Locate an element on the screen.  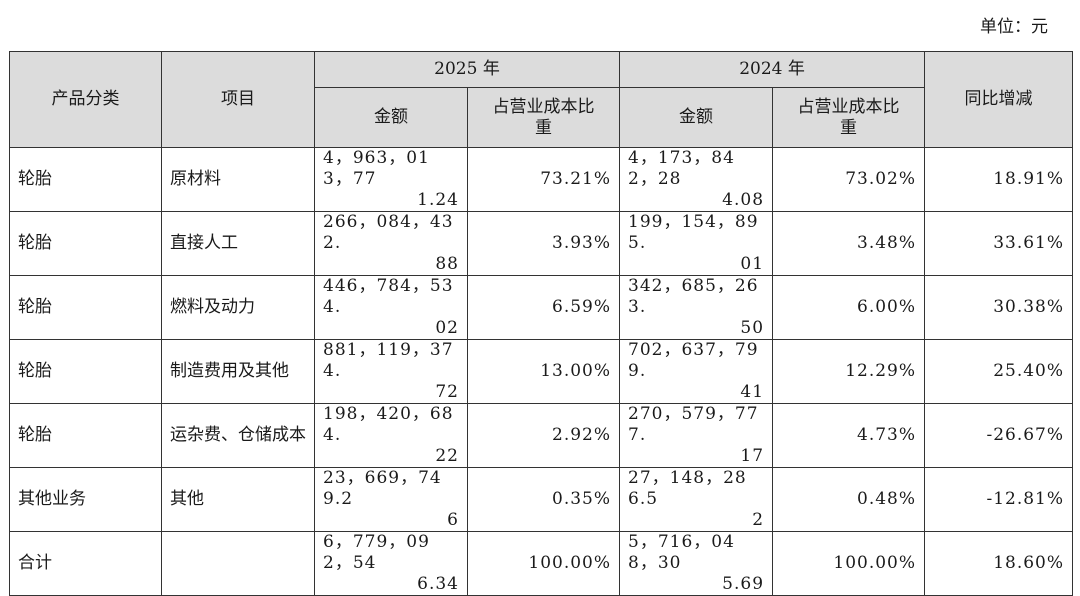
amount-line2: 01 is located at coordinates (752, 264).